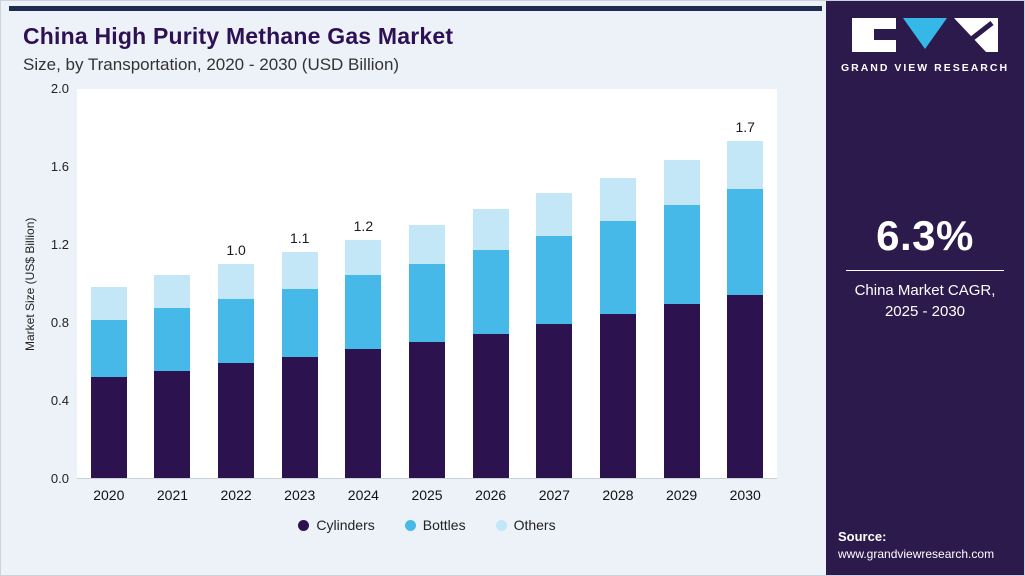 The width and height of the screenshot is (1025, 576). I want to click on bar-total-label: 1.0, so click(236, 249).